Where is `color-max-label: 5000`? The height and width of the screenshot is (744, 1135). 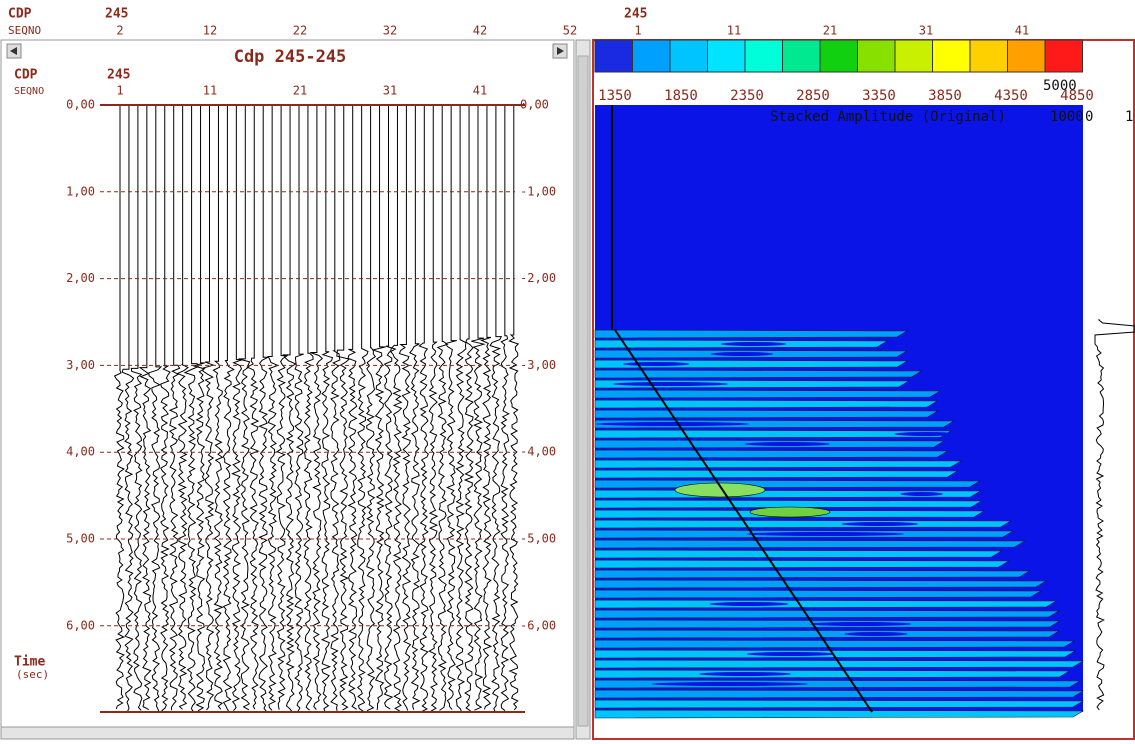
color-max-label: 5000 is located at coordinates (1060, 86).